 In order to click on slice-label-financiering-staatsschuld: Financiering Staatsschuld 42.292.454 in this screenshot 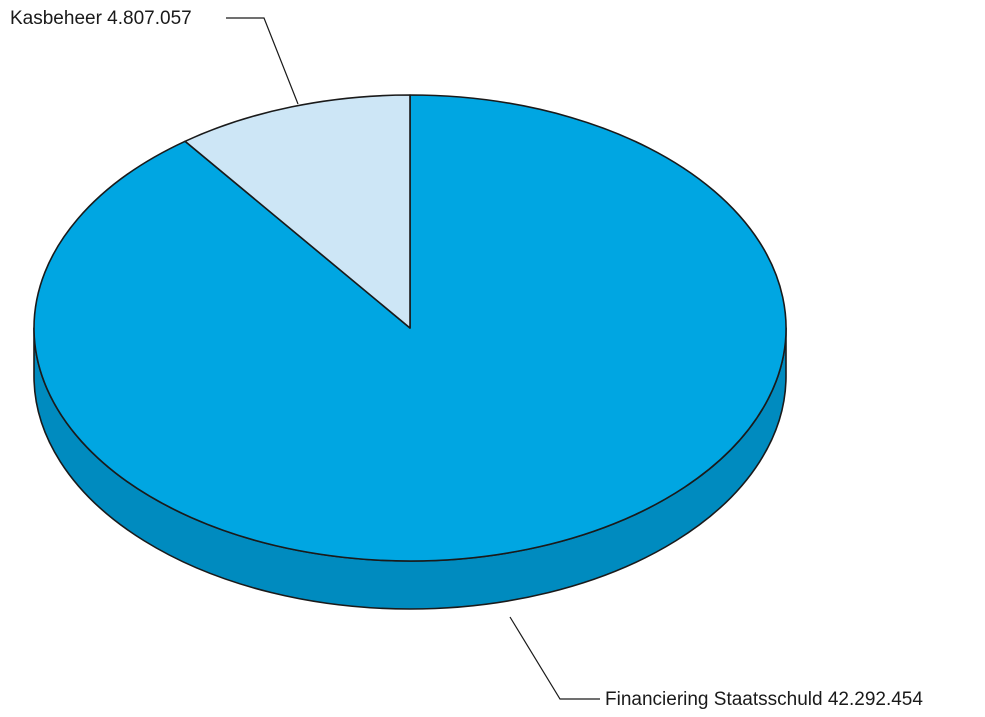, I will do `click(764, 699)`.